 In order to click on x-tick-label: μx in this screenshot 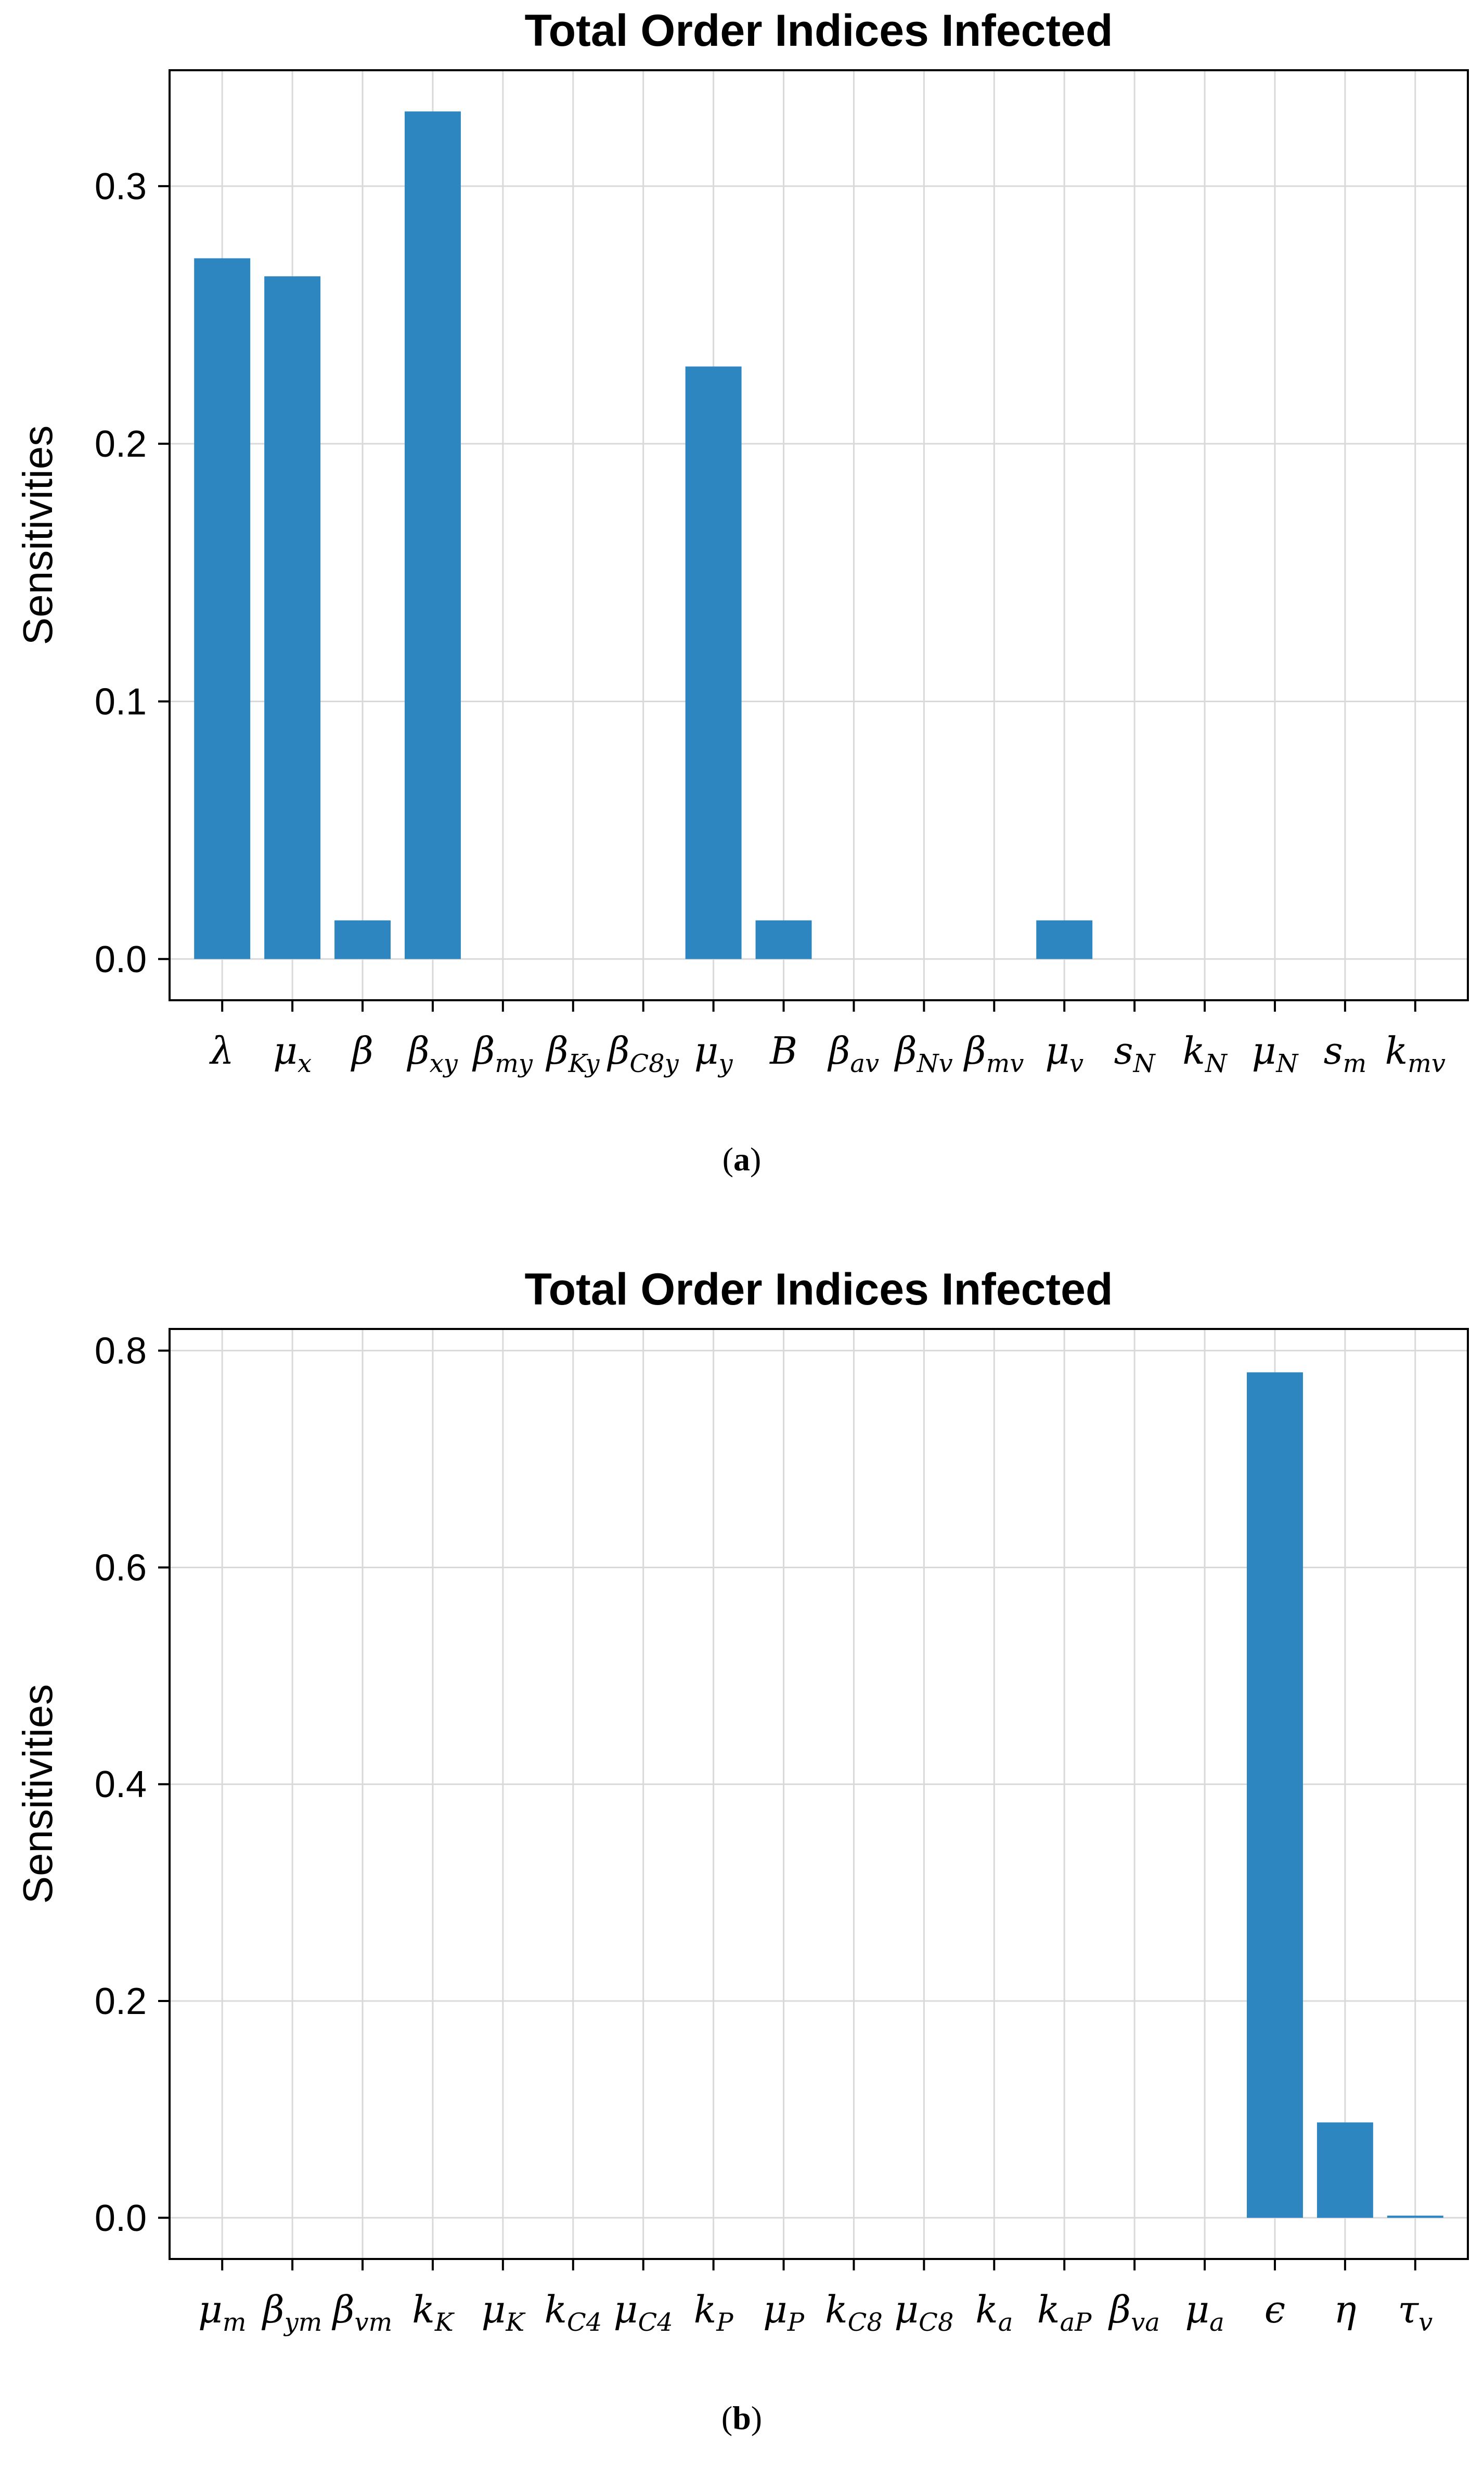, I will do `click(292, 1053)`.